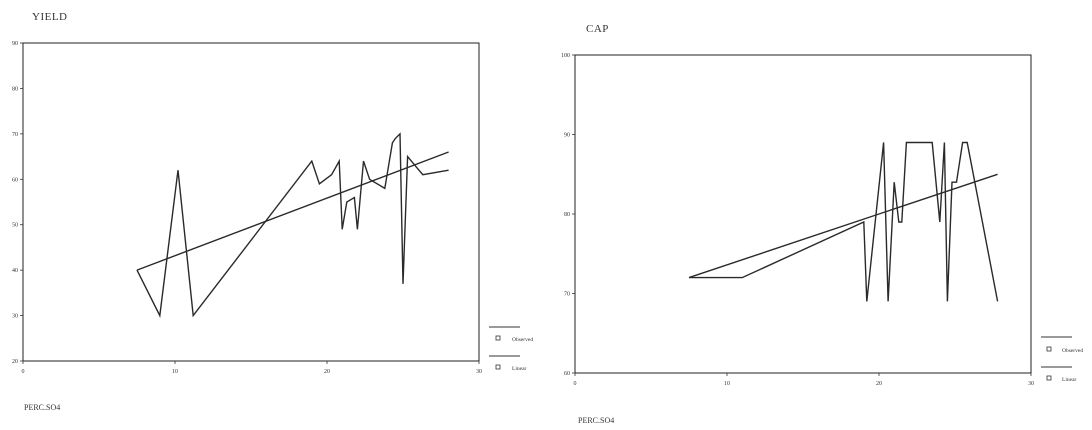 This screenshot has height=430, width=1092. Describe the element at coordinates (15, 317) in the screenshot. I see `y-tick-label: 30` at that location.